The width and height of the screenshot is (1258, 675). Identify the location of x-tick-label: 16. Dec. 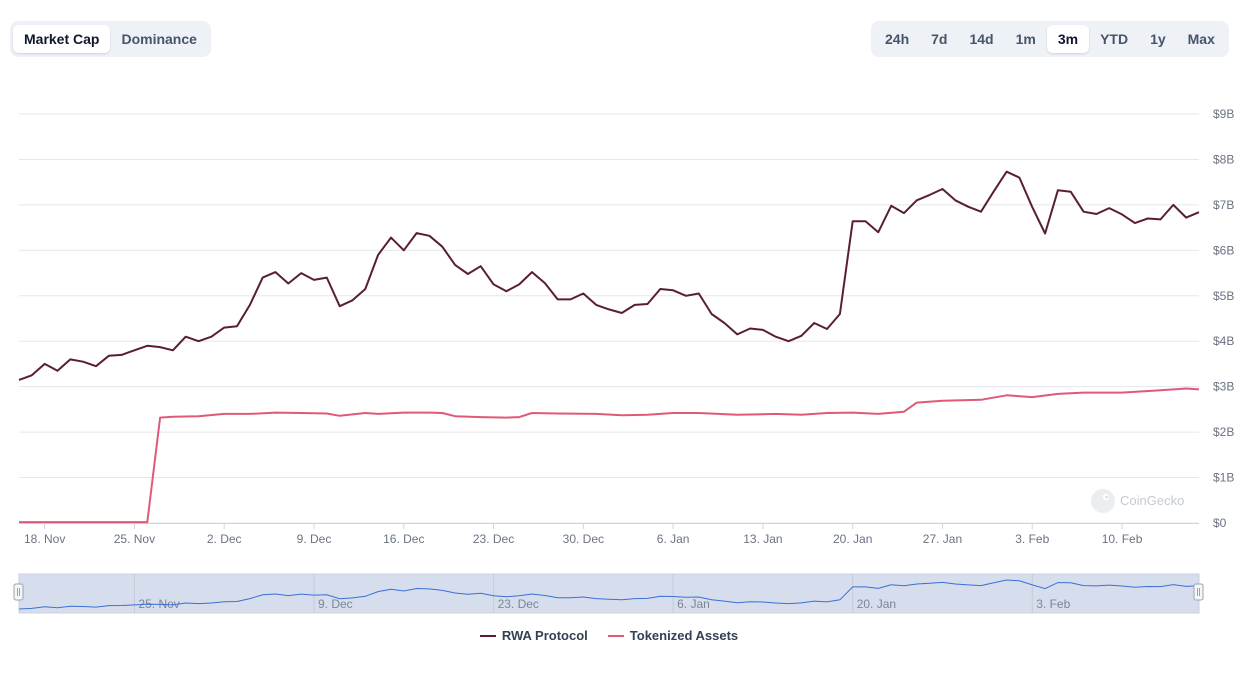
(403, 539).